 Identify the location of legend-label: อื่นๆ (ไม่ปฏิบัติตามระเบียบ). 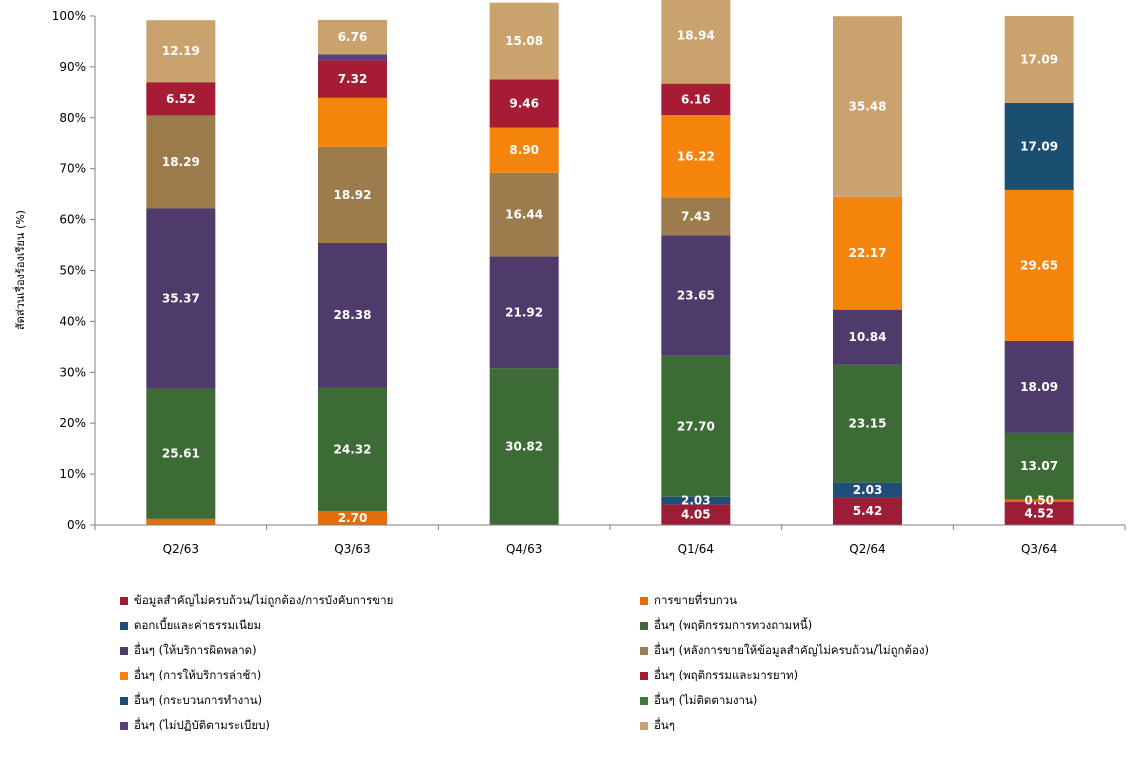
(202, 724).